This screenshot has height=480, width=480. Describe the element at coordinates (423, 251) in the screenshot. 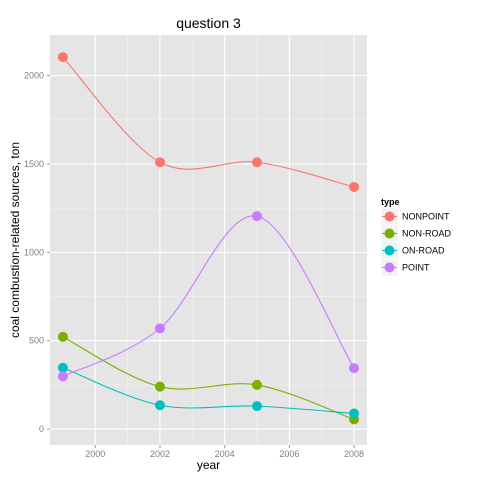

I see `legend-label-on-road: ON-ROAD` at that location.